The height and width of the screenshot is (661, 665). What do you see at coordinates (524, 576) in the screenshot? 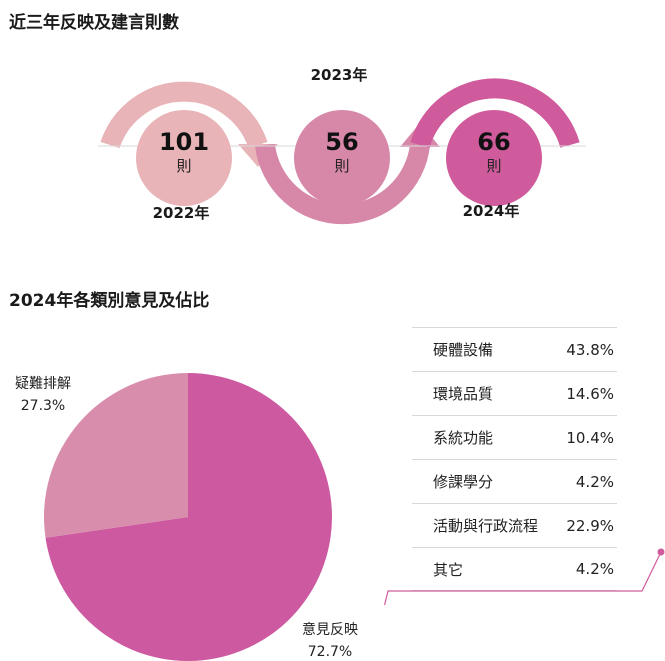
I see `connector-line` at bounding box center [524, 576].